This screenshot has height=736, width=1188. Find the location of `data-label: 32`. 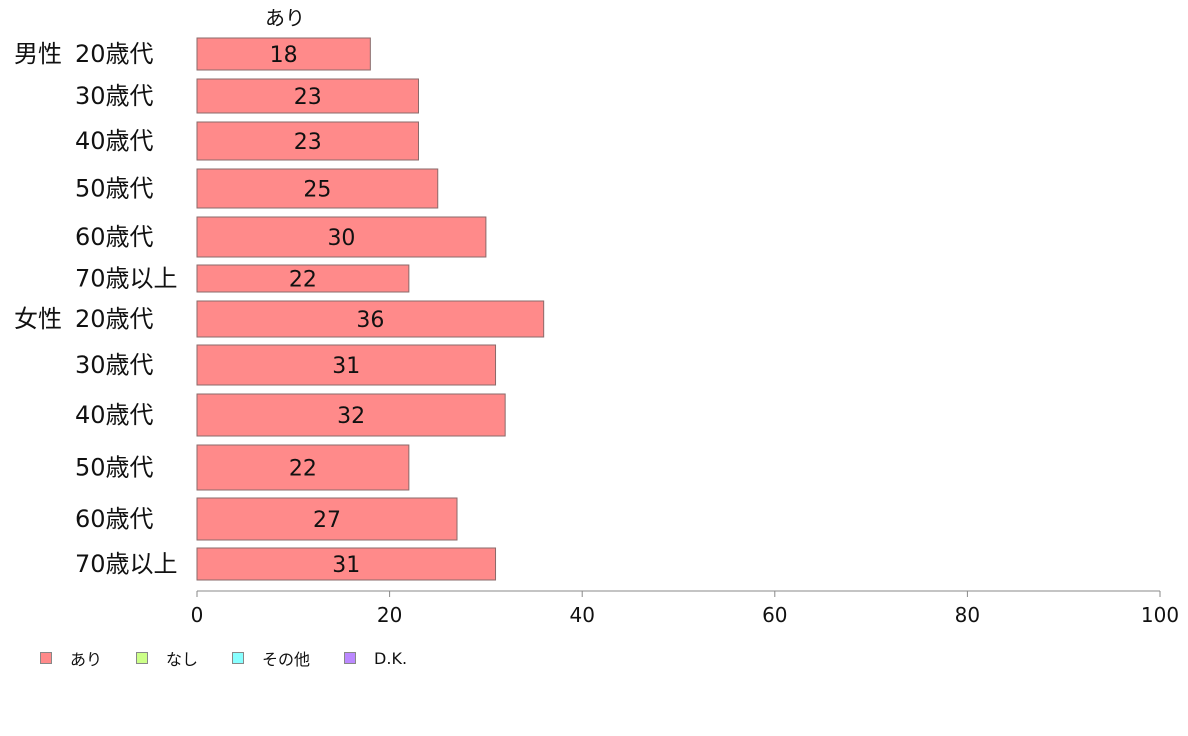

data-label: 32 is located at coordinates (351, 416).